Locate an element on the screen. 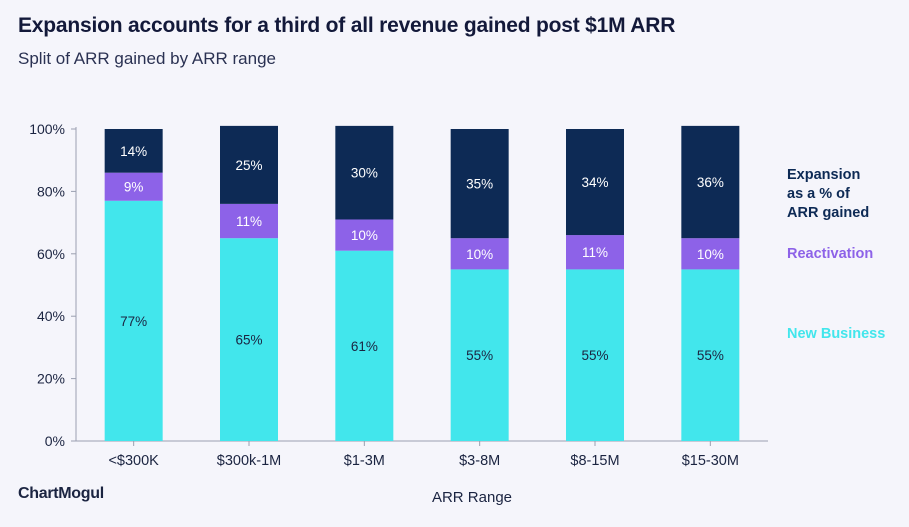 This screenshot has height=527, width=909. bar-data-label: 9% is located at coordinates (134, 187).